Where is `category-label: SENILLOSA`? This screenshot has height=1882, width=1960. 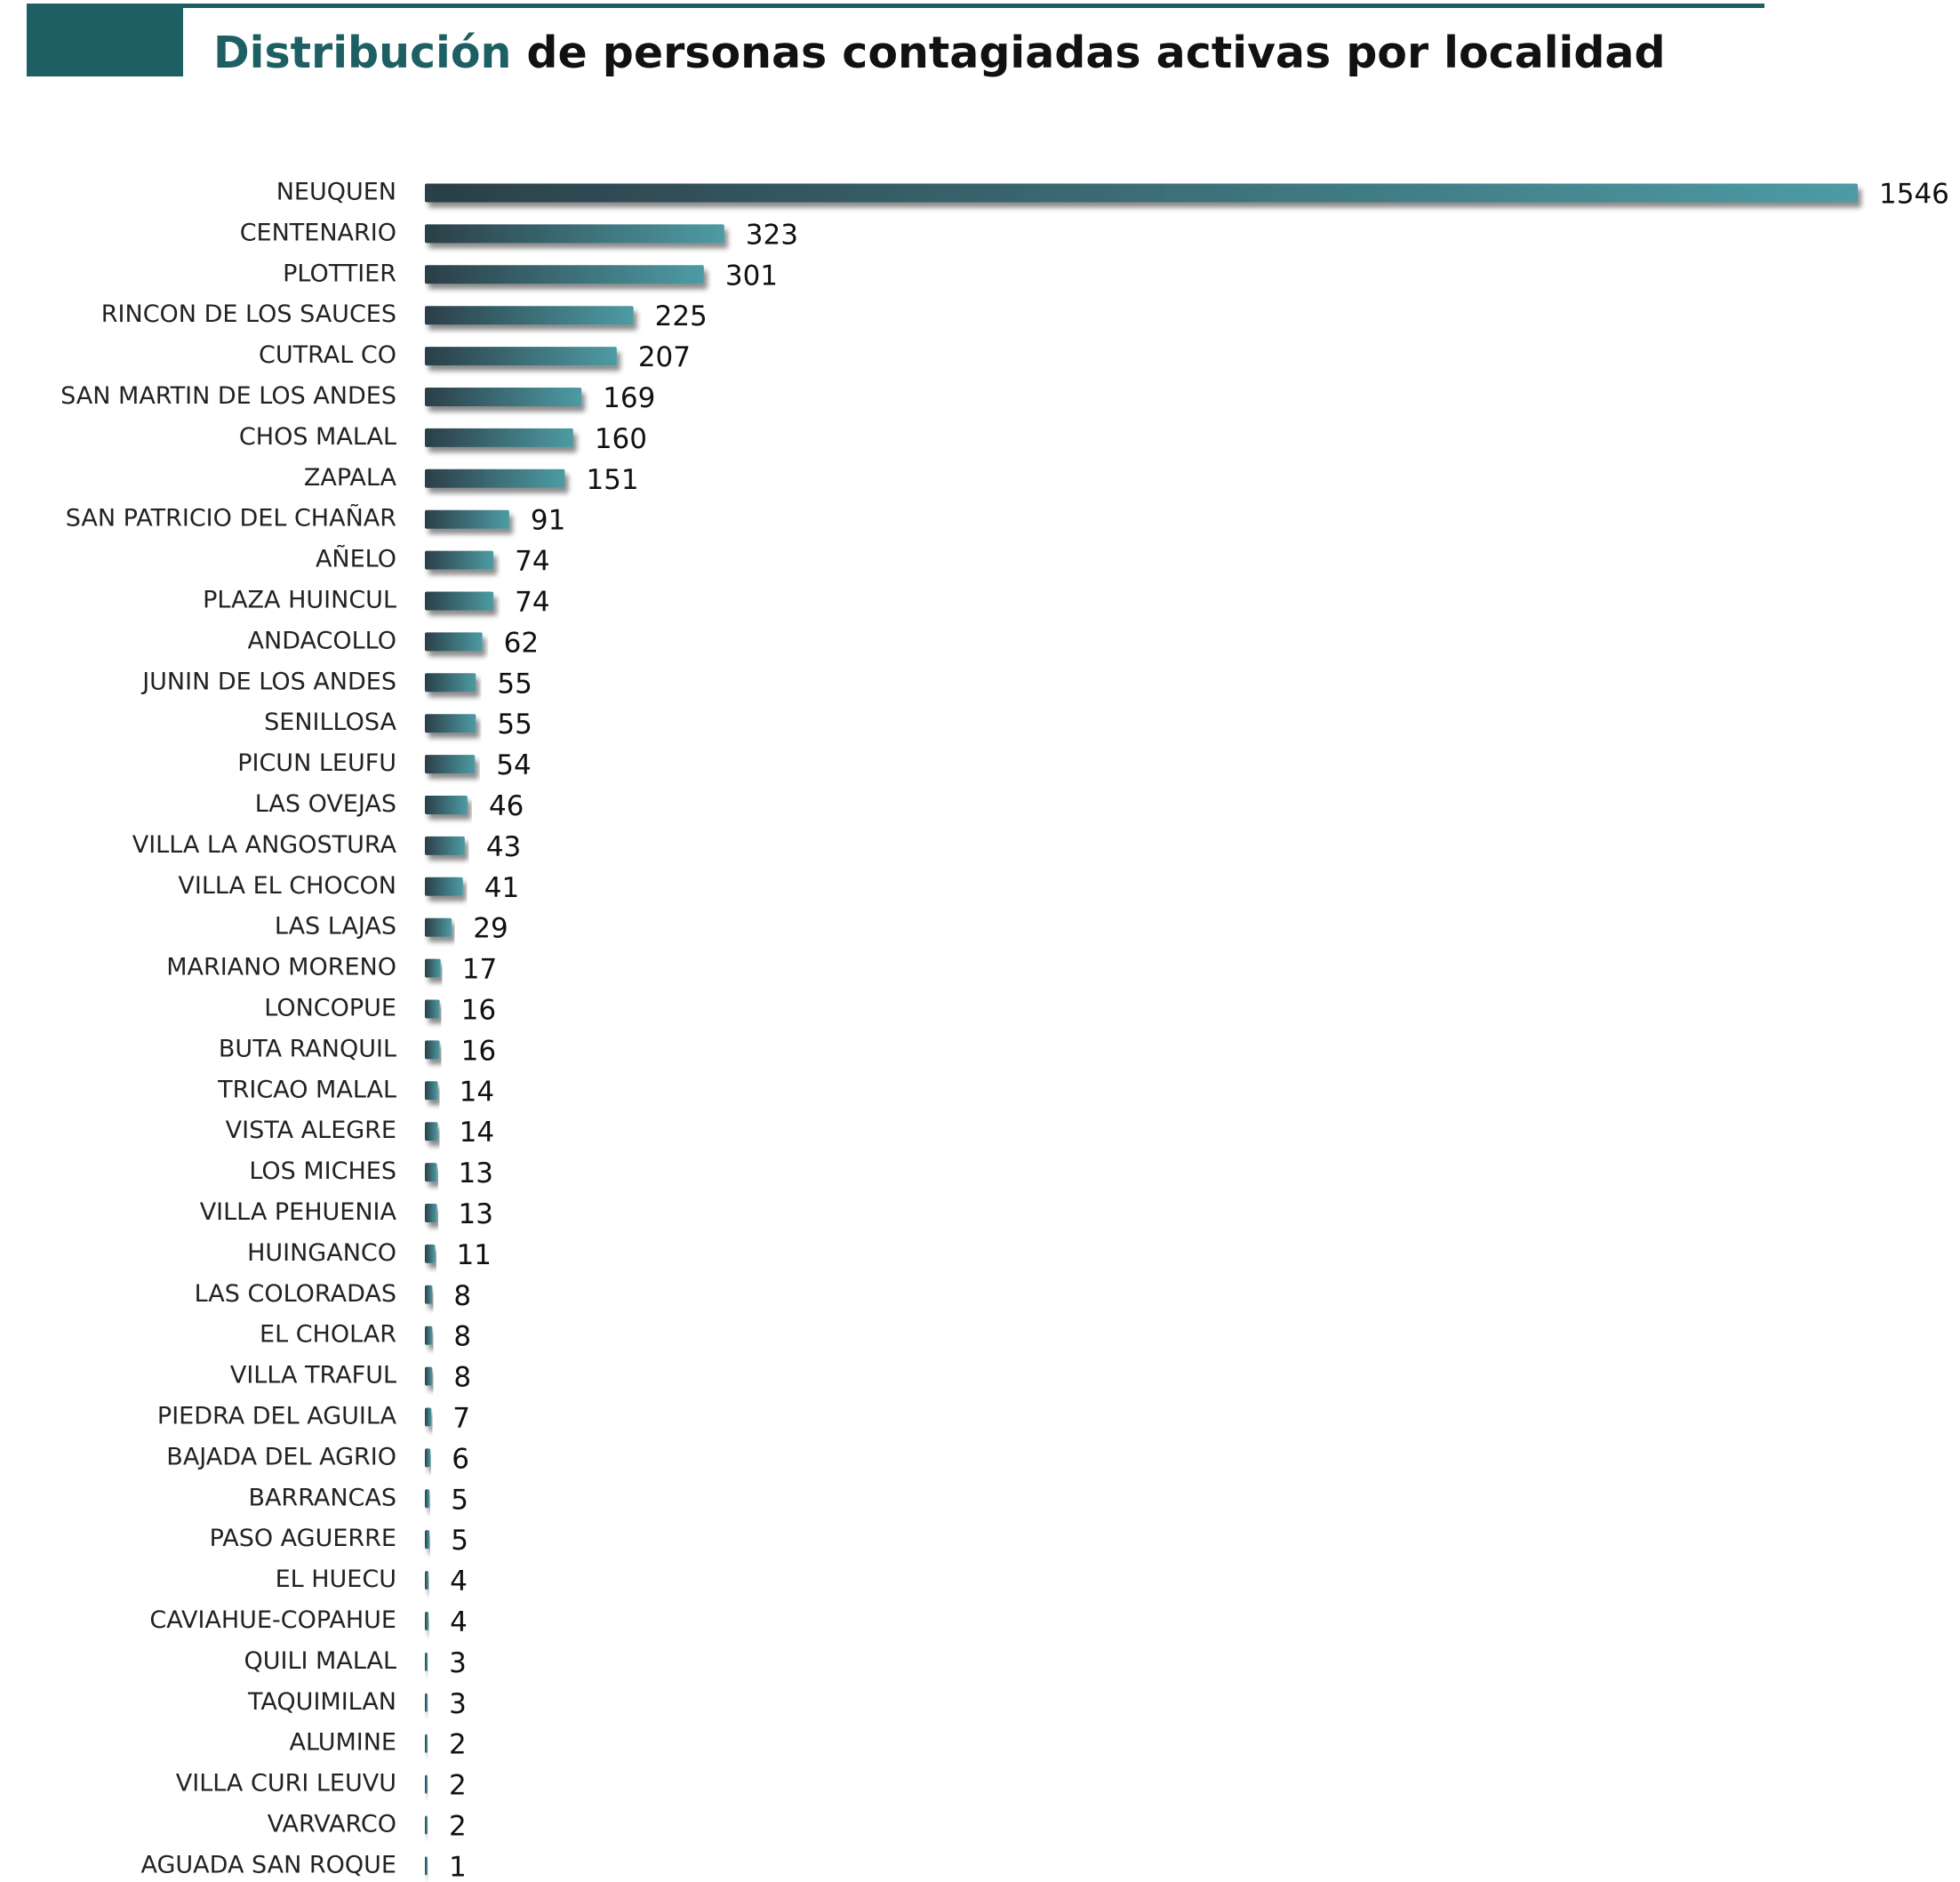
category-label: SENILLOSA is located at coordinates (330, 722).